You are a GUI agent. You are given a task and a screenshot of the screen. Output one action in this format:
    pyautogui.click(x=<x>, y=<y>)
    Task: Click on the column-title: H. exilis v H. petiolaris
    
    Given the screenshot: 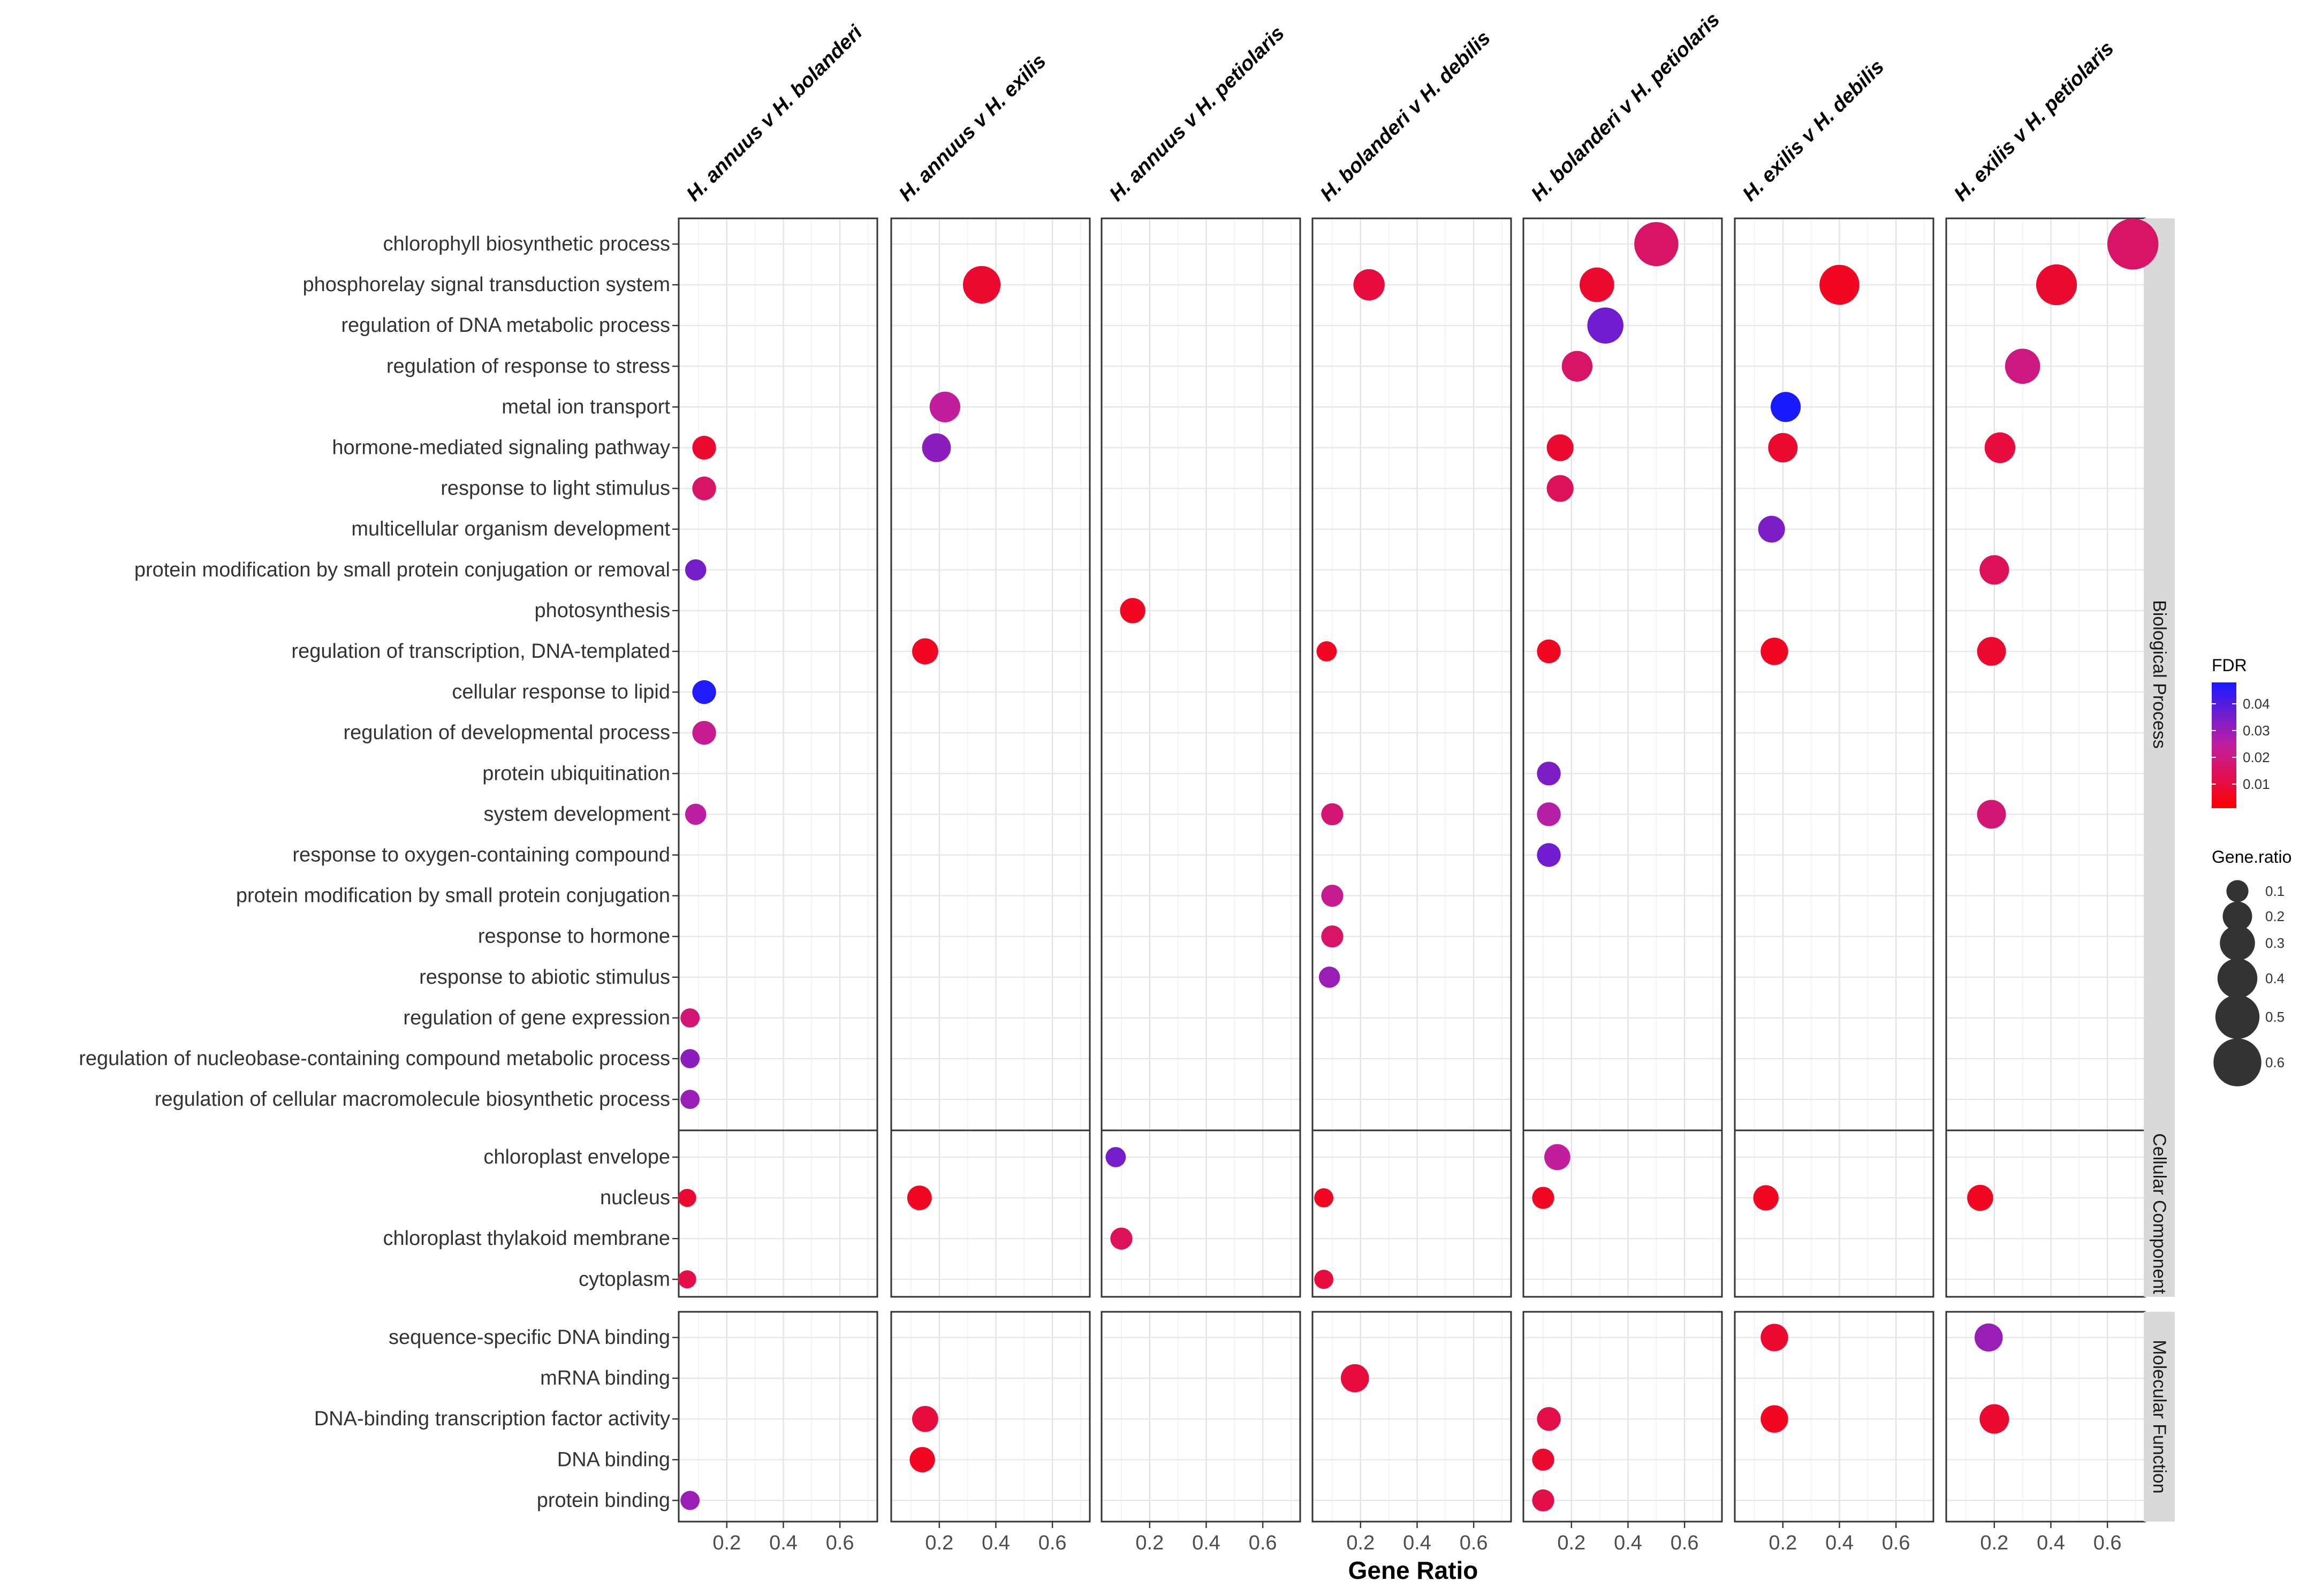 What is the action you would take?
    pyautogui.click(x=2034, y=121)
    